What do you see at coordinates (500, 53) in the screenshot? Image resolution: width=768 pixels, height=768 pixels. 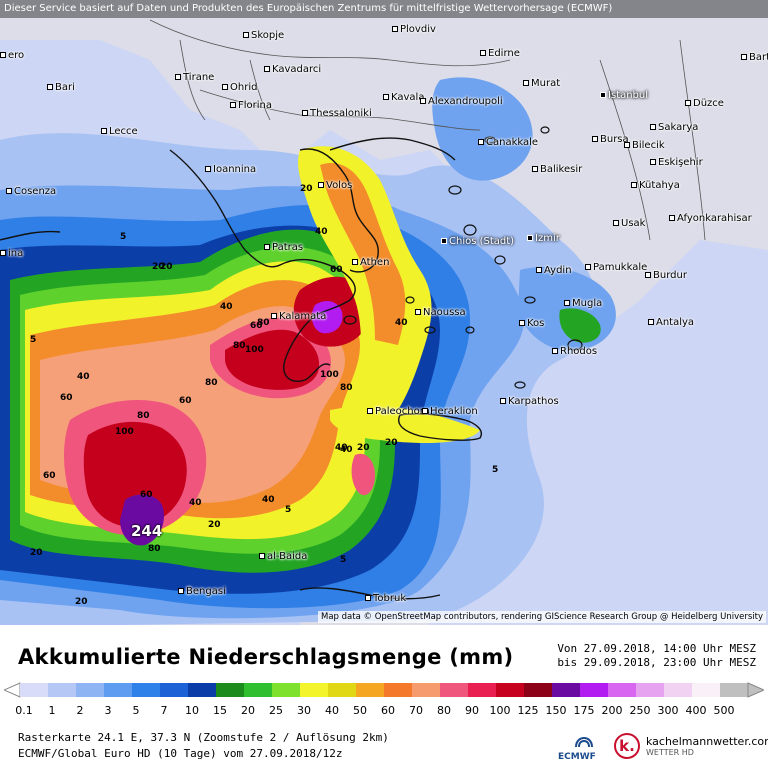 I see `city-label: Edirne` at bounding box center [500, 53].